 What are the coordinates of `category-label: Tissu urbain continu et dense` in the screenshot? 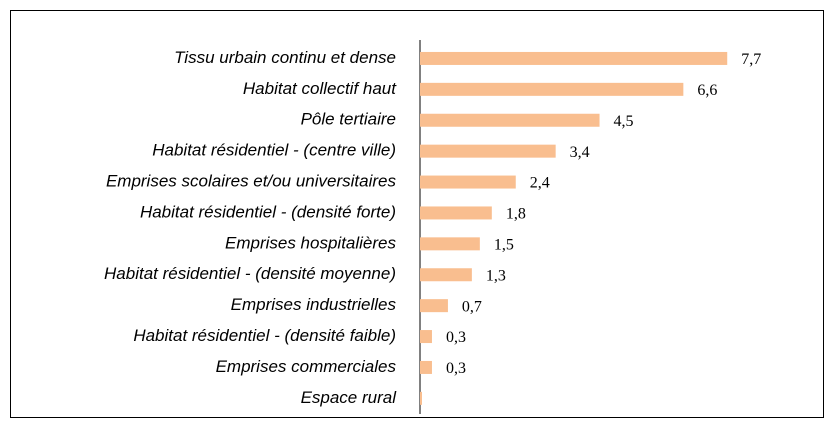 It's located at (285, 57).